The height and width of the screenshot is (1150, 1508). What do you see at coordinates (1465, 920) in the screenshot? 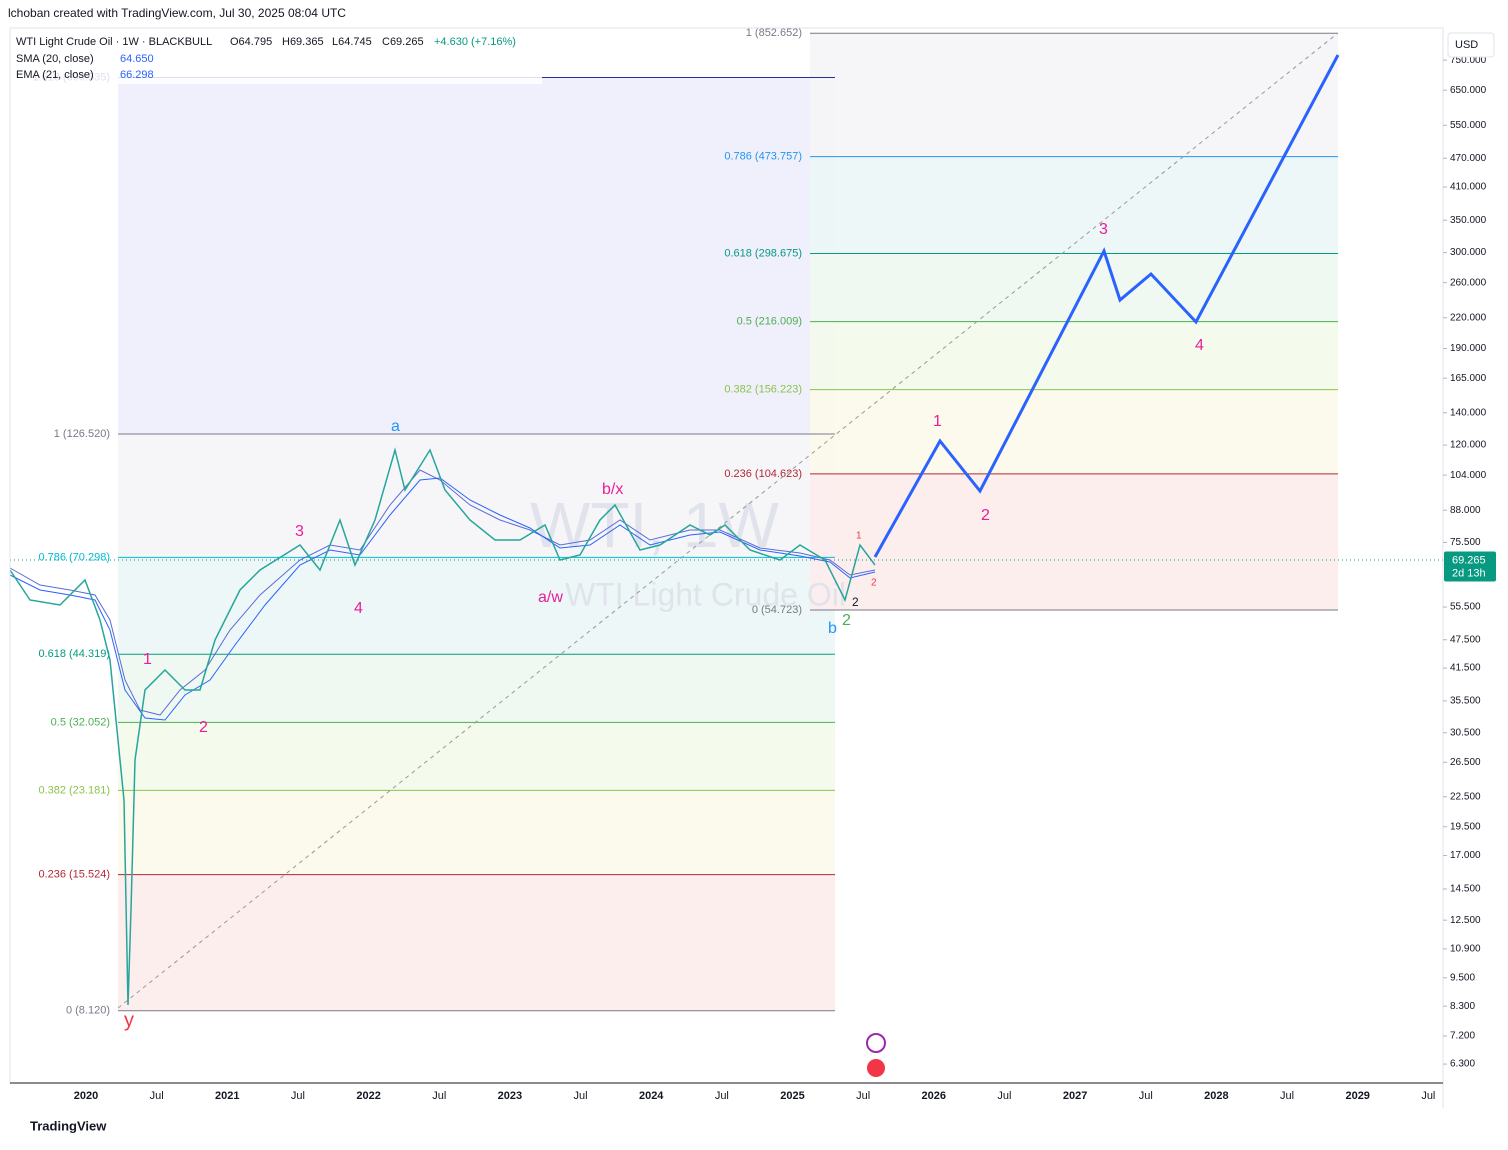
I see `price-tick-label: 12.500` at bounding box center [1465, 920].